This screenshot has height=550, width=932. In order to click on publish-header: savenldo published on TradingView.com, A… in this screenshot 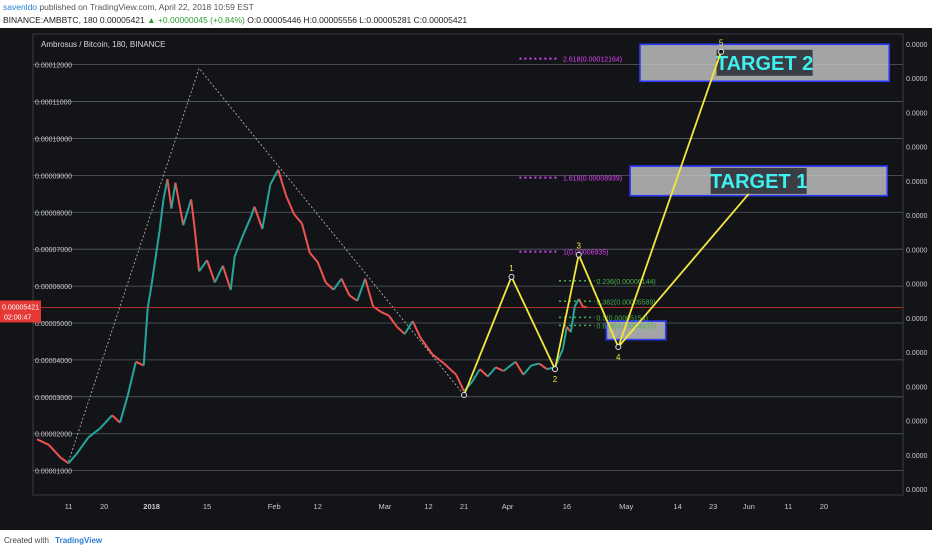, I will do `click(466, 14)`.